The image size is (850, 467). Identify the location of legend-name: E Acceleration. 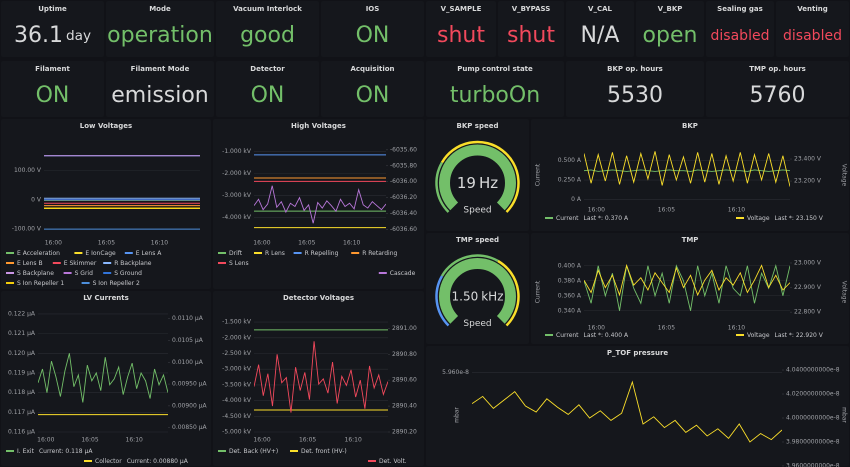
(38, 253).